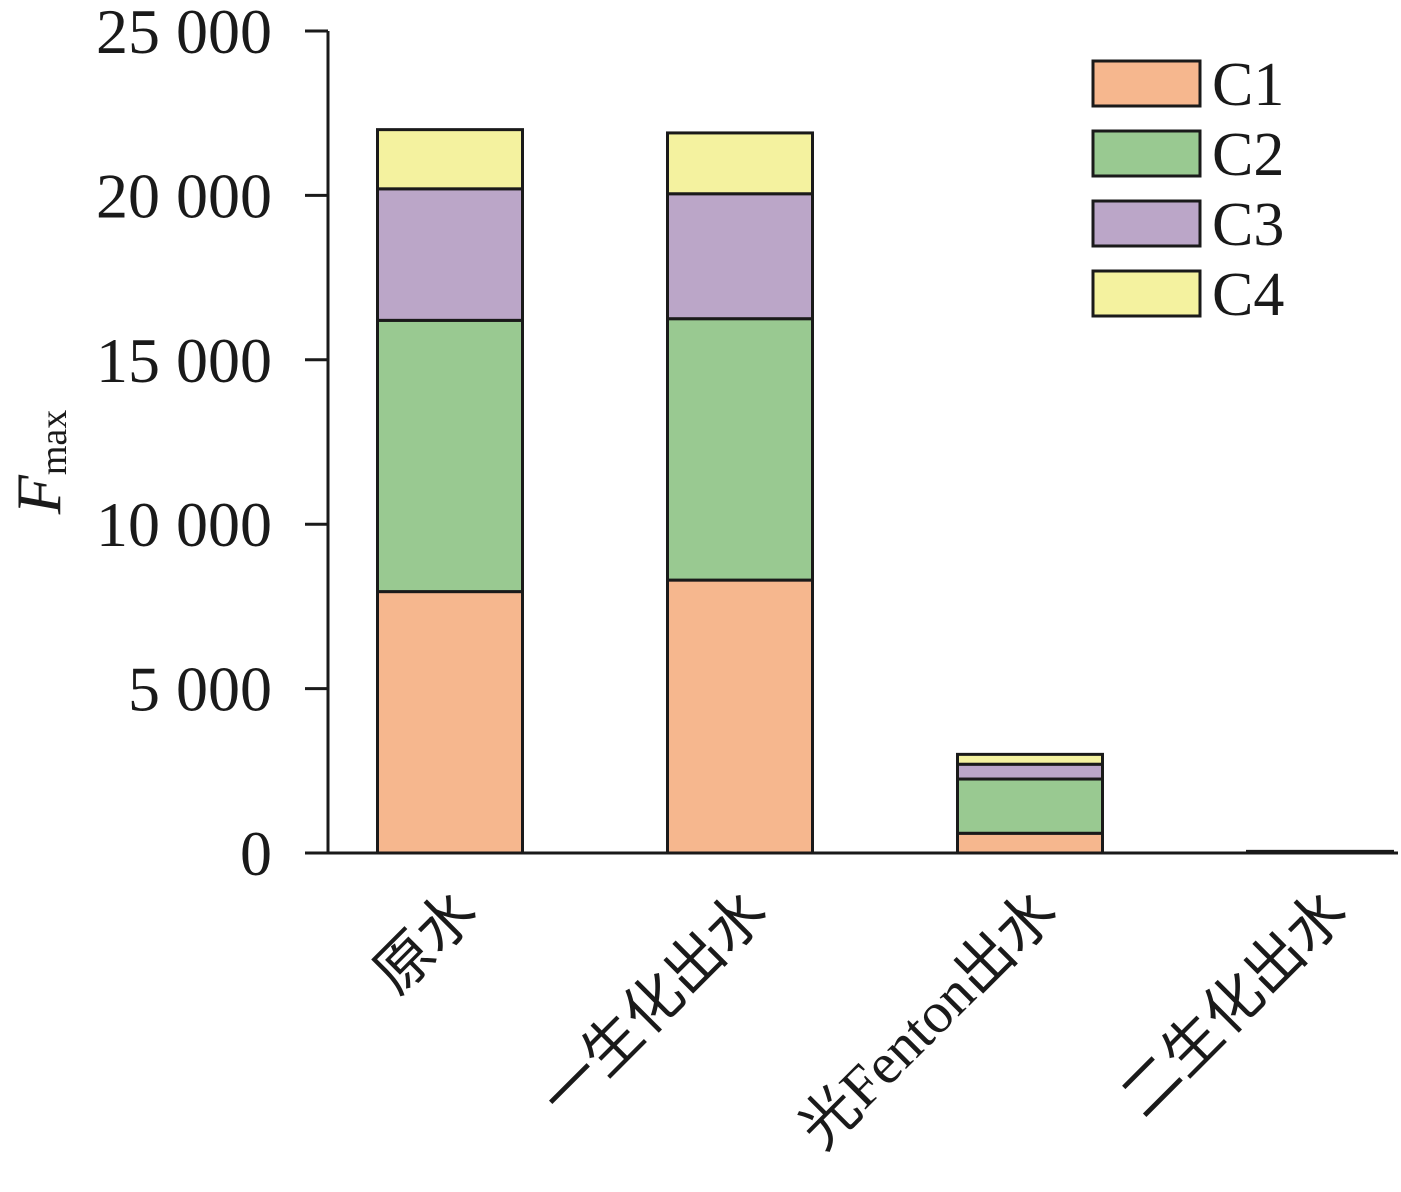 The width and height of the screenshot is (1401, 1192). I want to click on y-axis-label: Fmax, so click(39, 463).